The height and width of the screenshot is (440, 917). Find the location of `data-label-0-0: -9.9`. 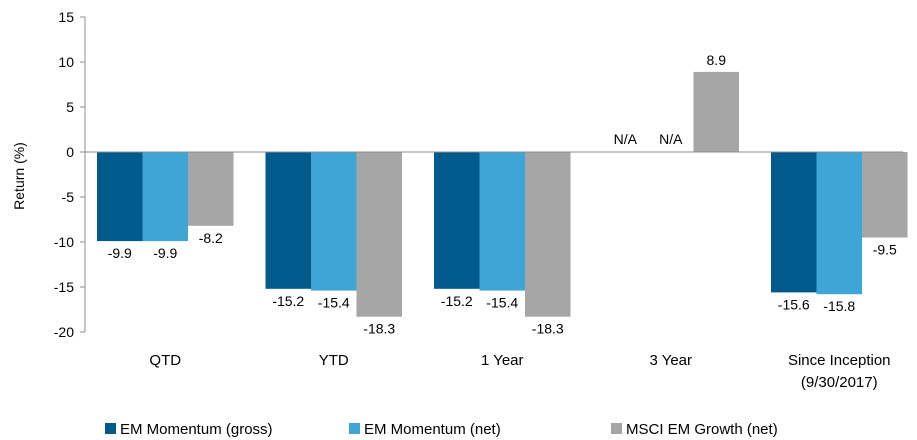

data-label-0-0: -9.9 is located at coordinates (120, 253).